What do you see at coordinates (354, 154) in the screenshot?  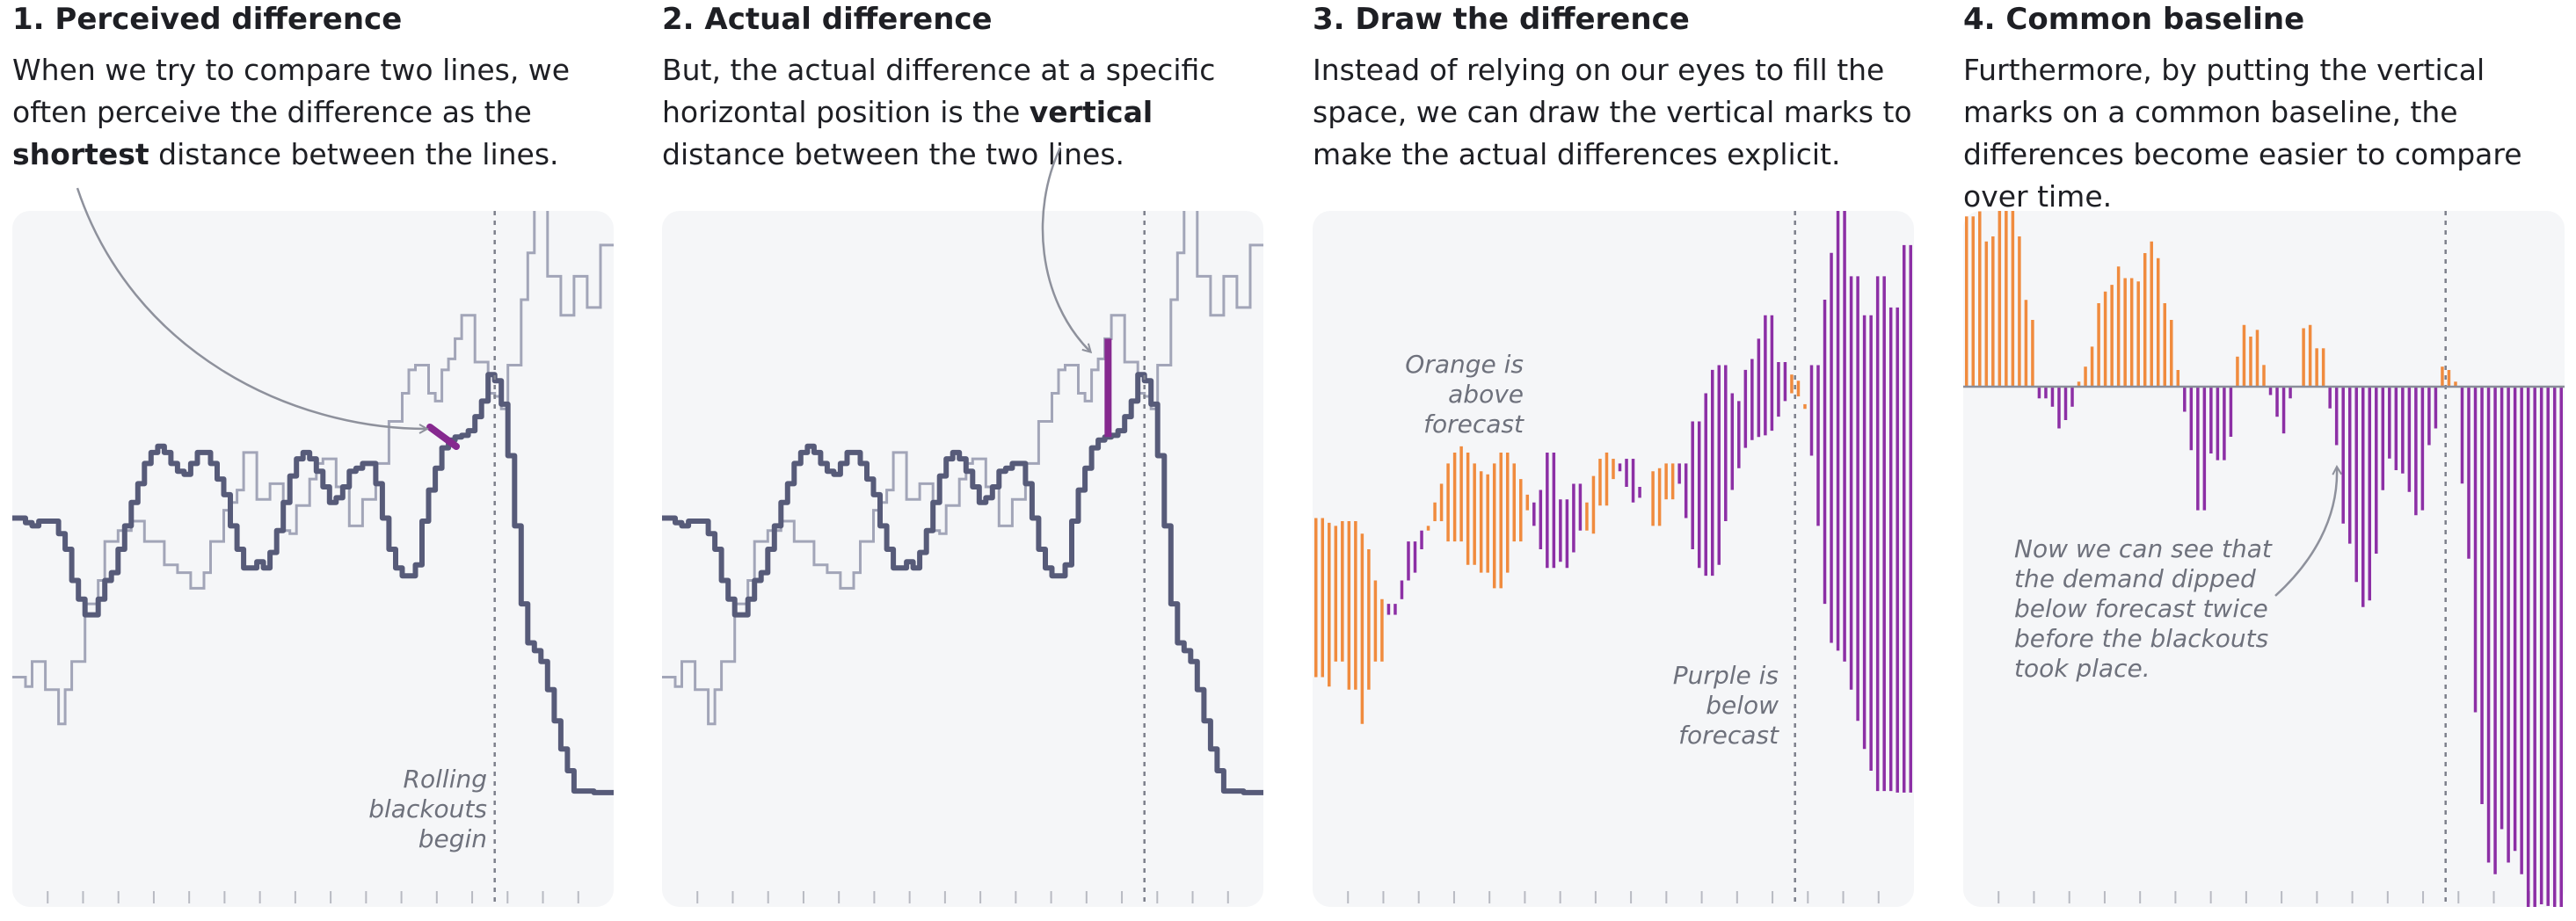 I see `text-run: distance between the lines.` at bounding box center [354, 154].